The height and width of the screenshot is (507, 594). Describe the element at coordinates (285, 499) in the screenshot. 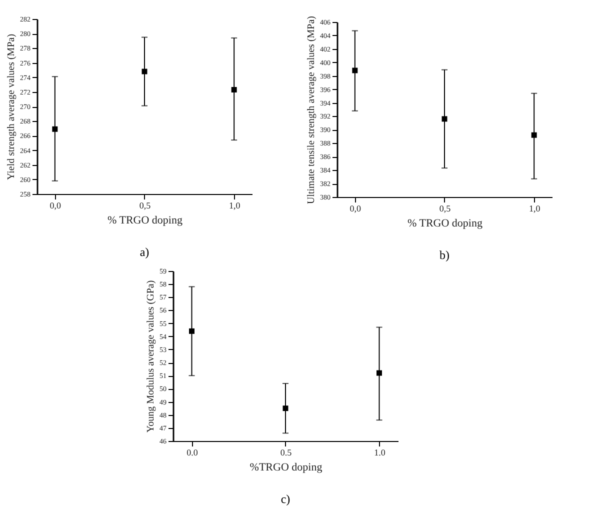

I see `text: c)` at that location.